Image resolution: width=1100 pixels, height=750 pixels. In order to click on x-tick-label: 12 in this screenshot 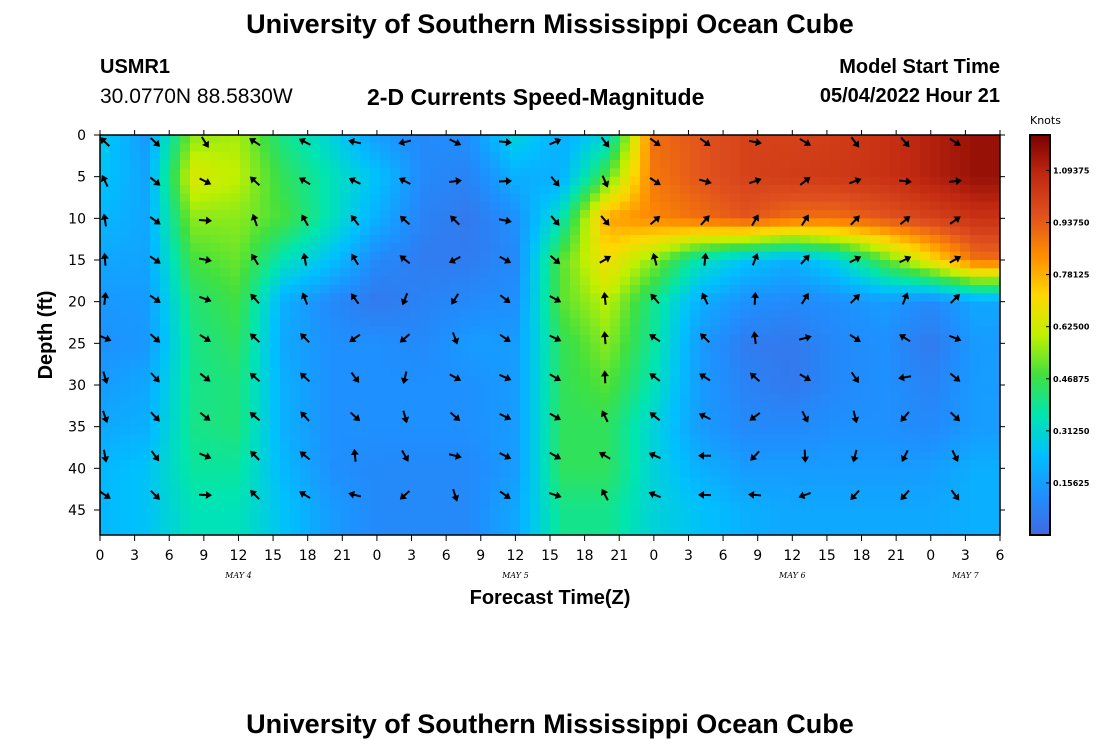, I will do `click(239, 556)`.